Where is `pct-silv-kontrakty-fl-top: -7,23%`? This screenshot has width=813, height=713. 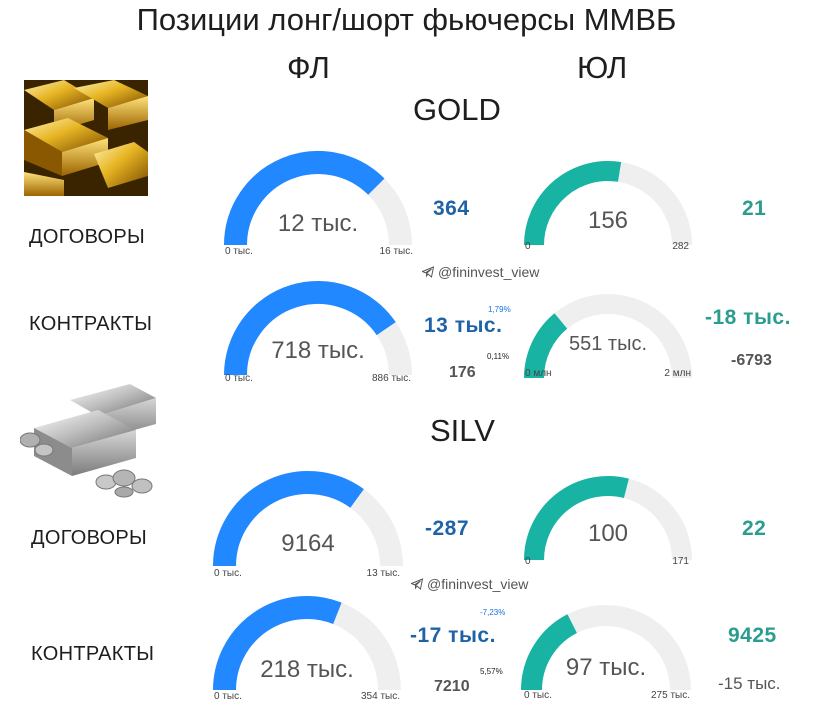 pct-silv-kontrakty-fl-top: -7,23% is located at coordinates (493, 612).